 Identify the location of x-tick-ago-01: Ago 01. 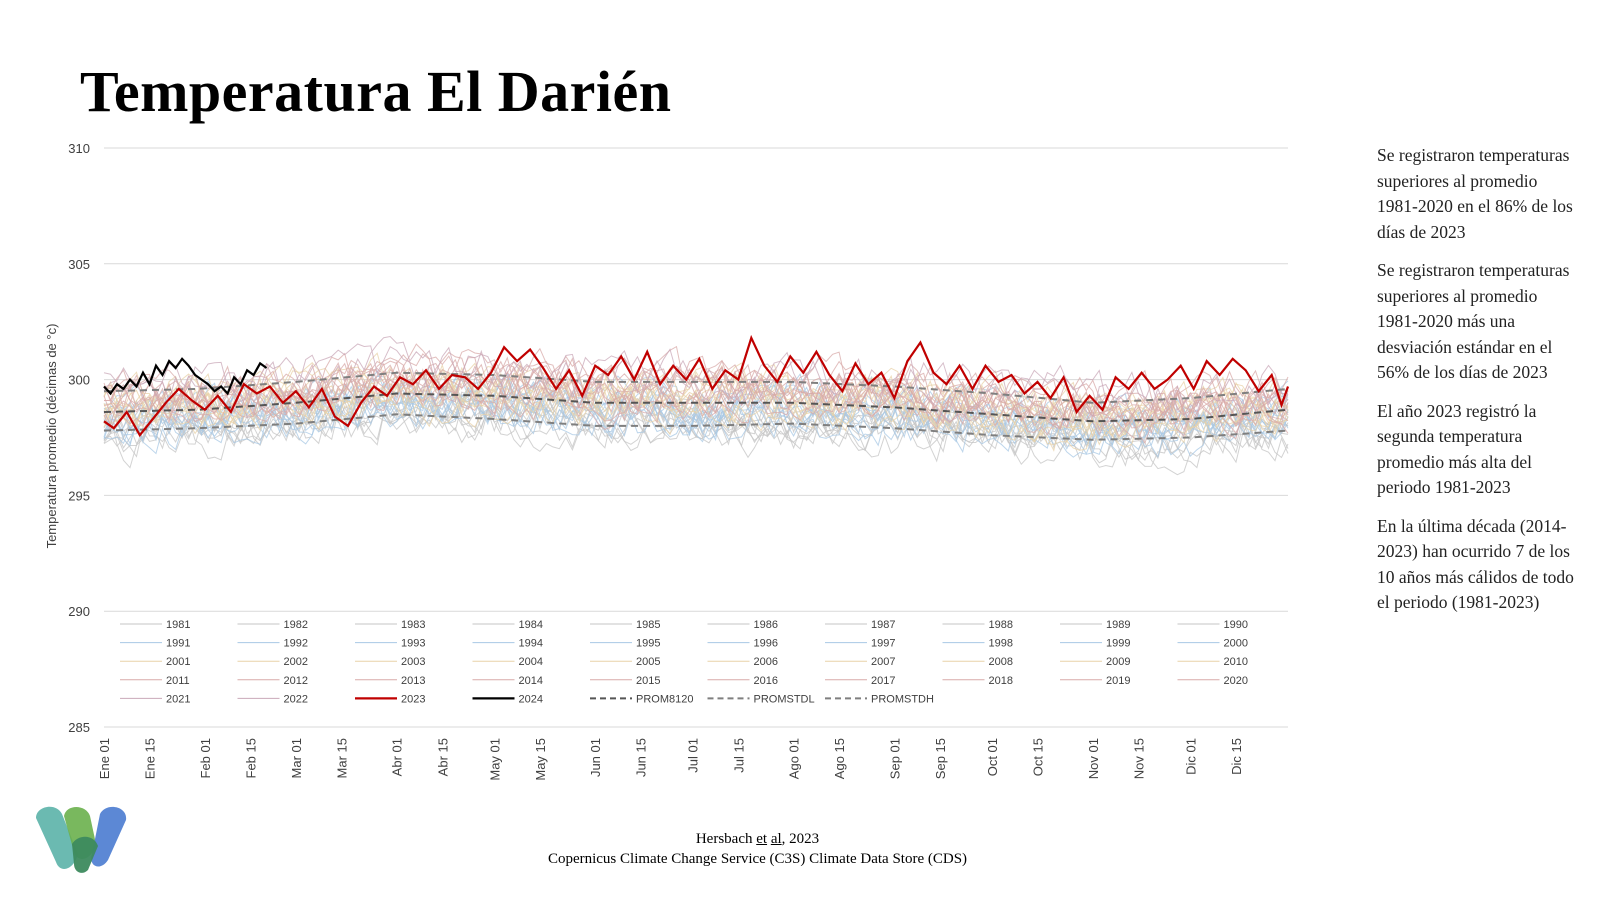
(794, 758).